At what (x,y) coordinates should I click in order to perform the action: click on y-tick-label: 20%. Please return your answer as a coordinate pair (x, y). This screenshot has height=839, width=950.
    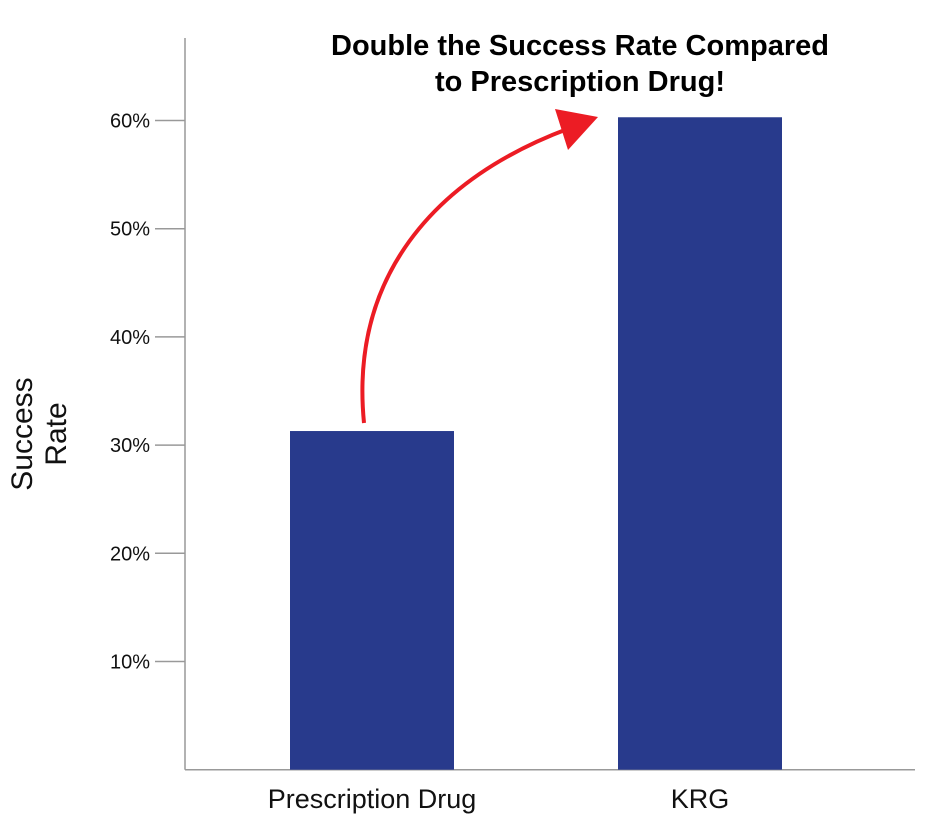
    Looking at the image, I should click on (130, 554).